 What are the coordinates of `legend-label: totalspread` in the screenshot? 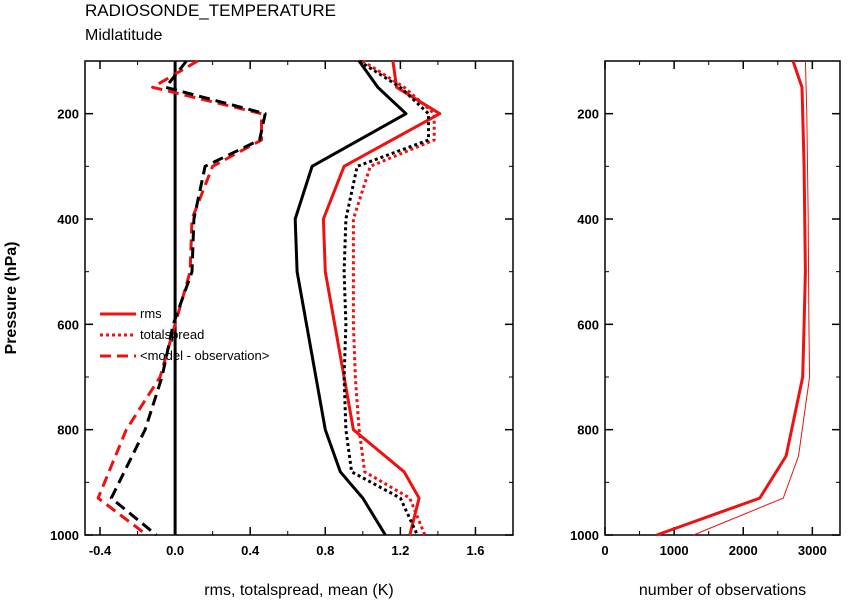 It's located at (172, 334).